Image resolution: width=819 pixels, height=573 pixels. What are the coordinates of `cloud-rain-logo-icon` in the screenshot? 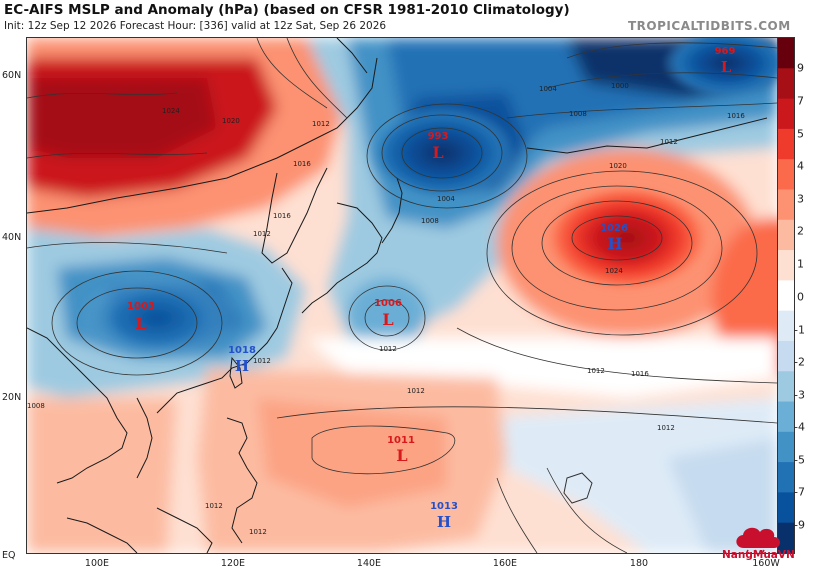 It's located at (758, 541).